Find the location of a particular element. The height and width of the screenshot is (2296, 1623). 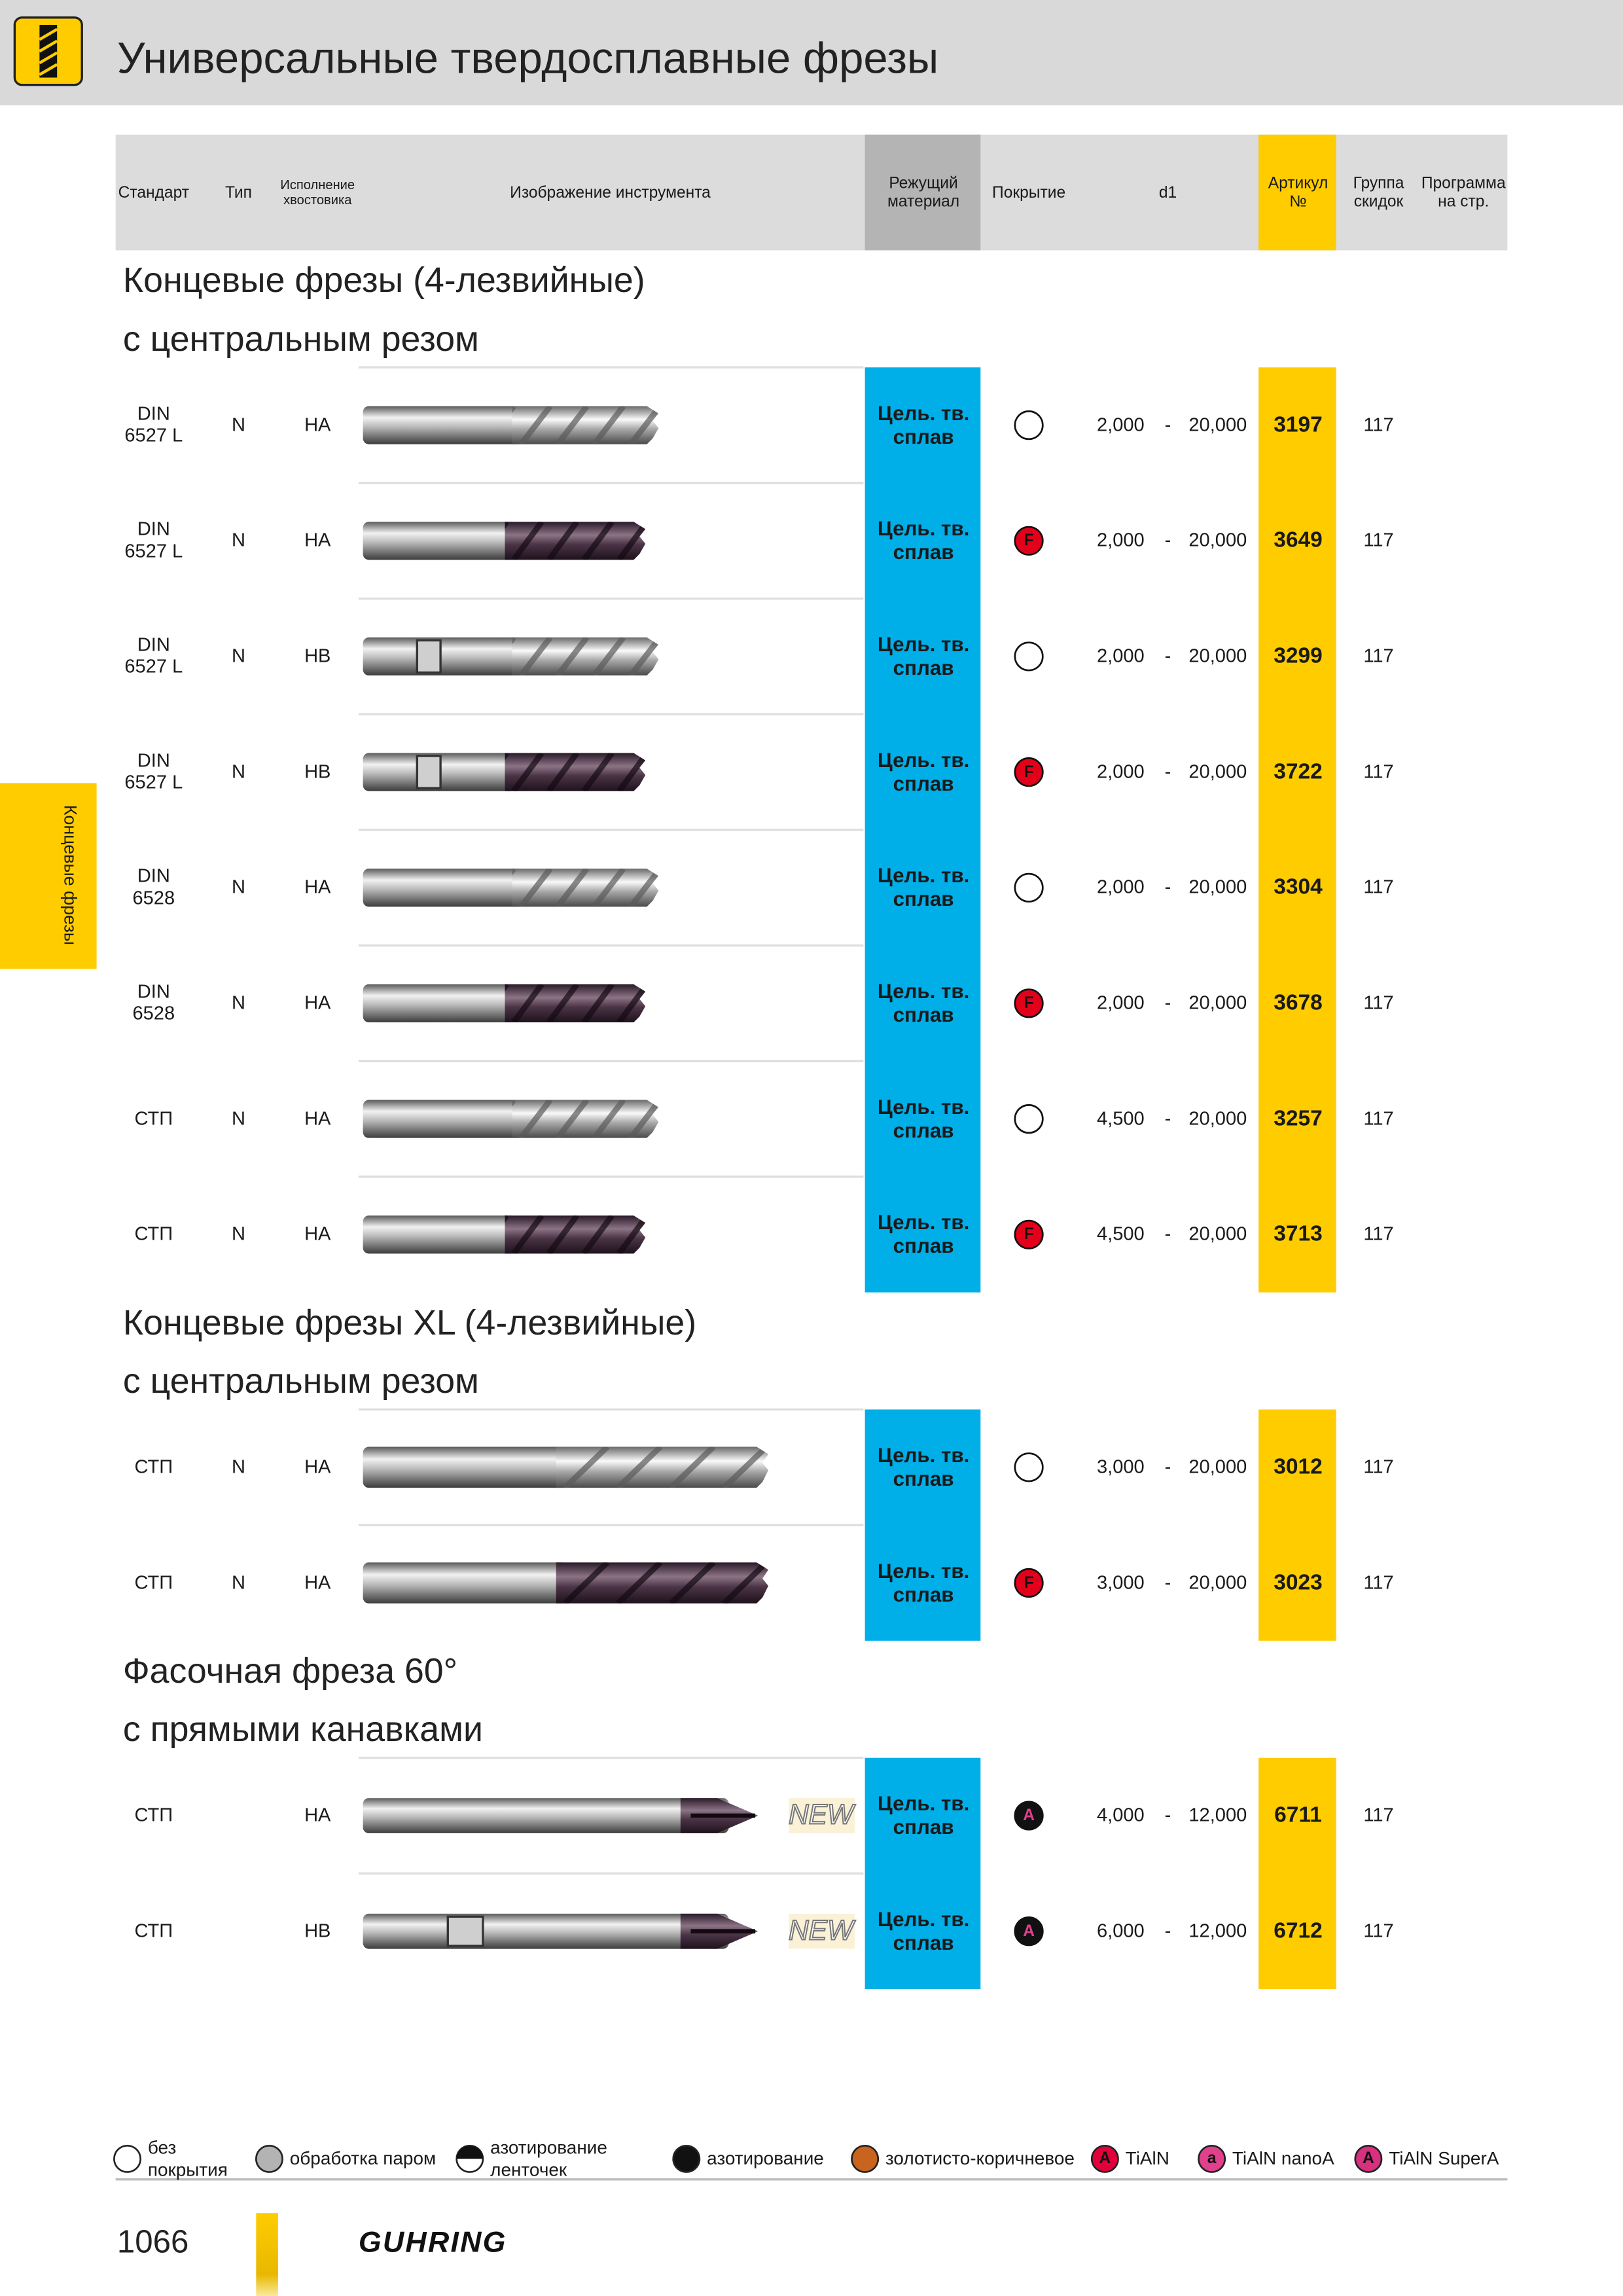

header-icon-flute is located at coordinates (48, 46).